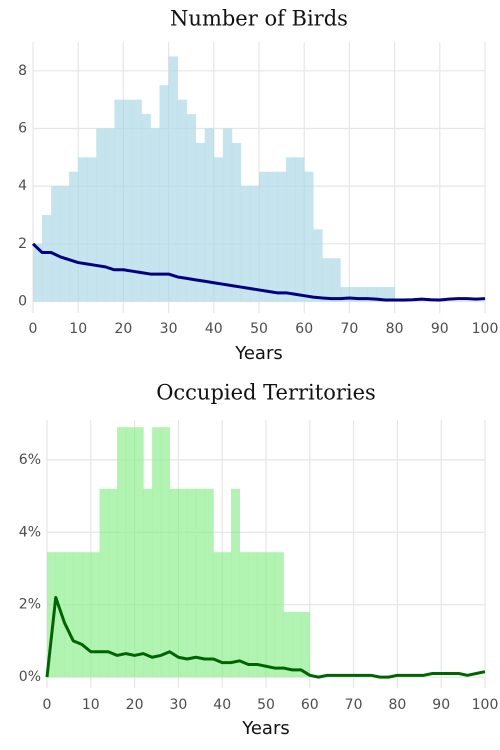  I want to click on y-tick-label: 0, so click(22, 301).